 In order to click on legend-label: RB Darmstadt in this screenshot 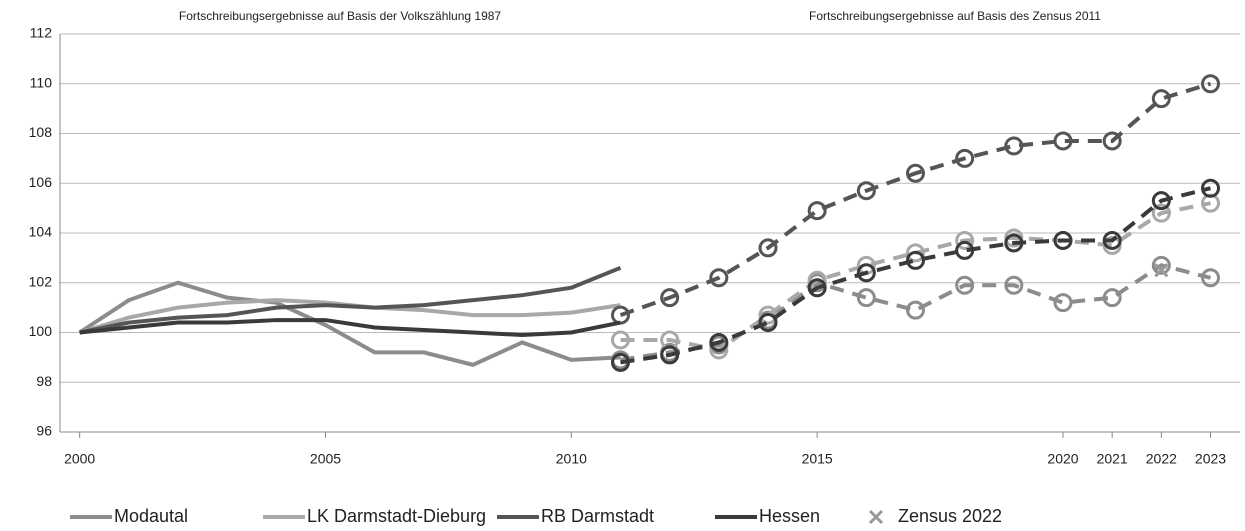, I will do `click(597, 516)`.